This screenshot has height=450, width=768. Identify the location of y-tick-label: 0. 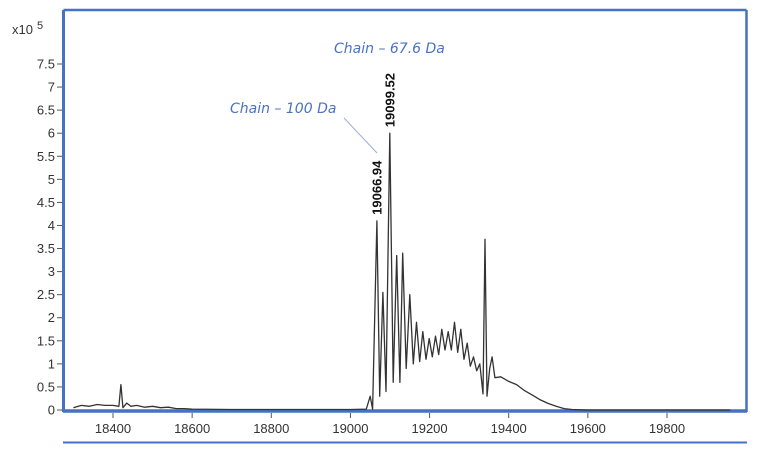
(51, 410).